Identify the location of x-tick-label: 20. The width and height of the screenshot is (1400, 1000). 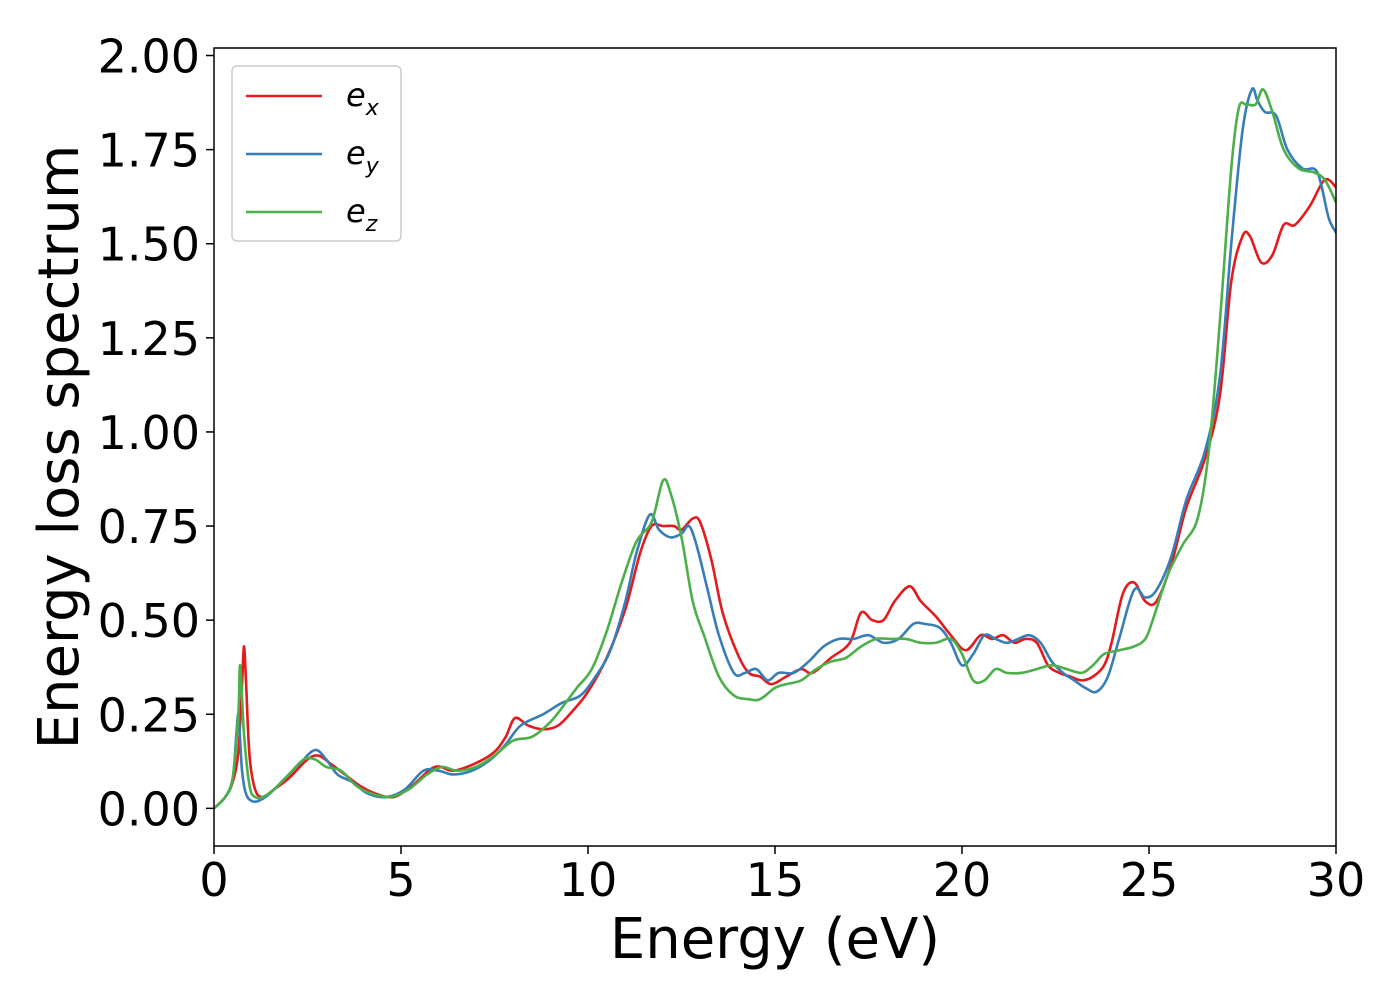
(962, 880).